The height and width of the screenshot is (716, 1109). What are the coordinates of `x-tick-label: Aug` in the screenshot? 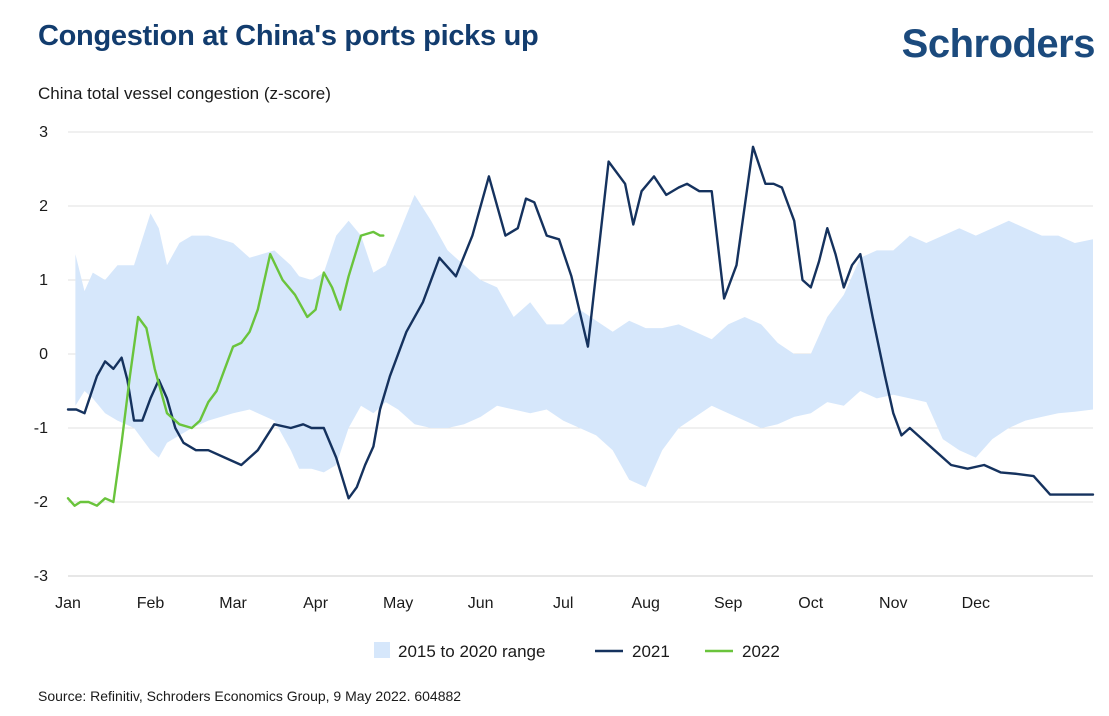 It's located at (645, 603).